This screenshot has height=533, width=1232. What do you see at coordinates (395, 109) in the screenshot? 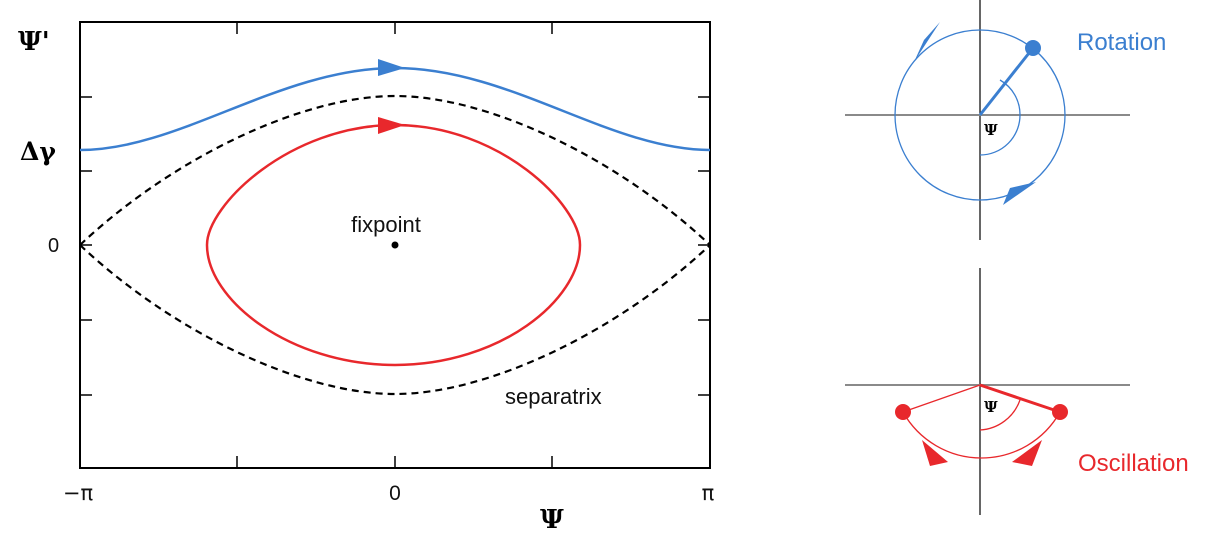
I see `rotation-trajectory` at bounding box center [395, 109].